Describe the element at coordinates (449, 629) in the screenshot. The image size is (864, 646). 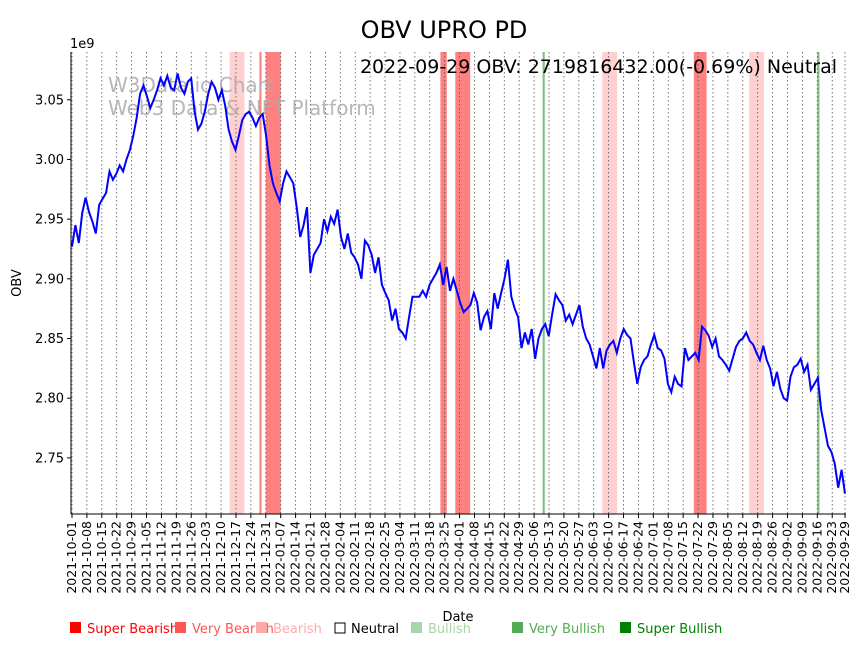
I see `legend-label-bullish: Bullish` at that location.